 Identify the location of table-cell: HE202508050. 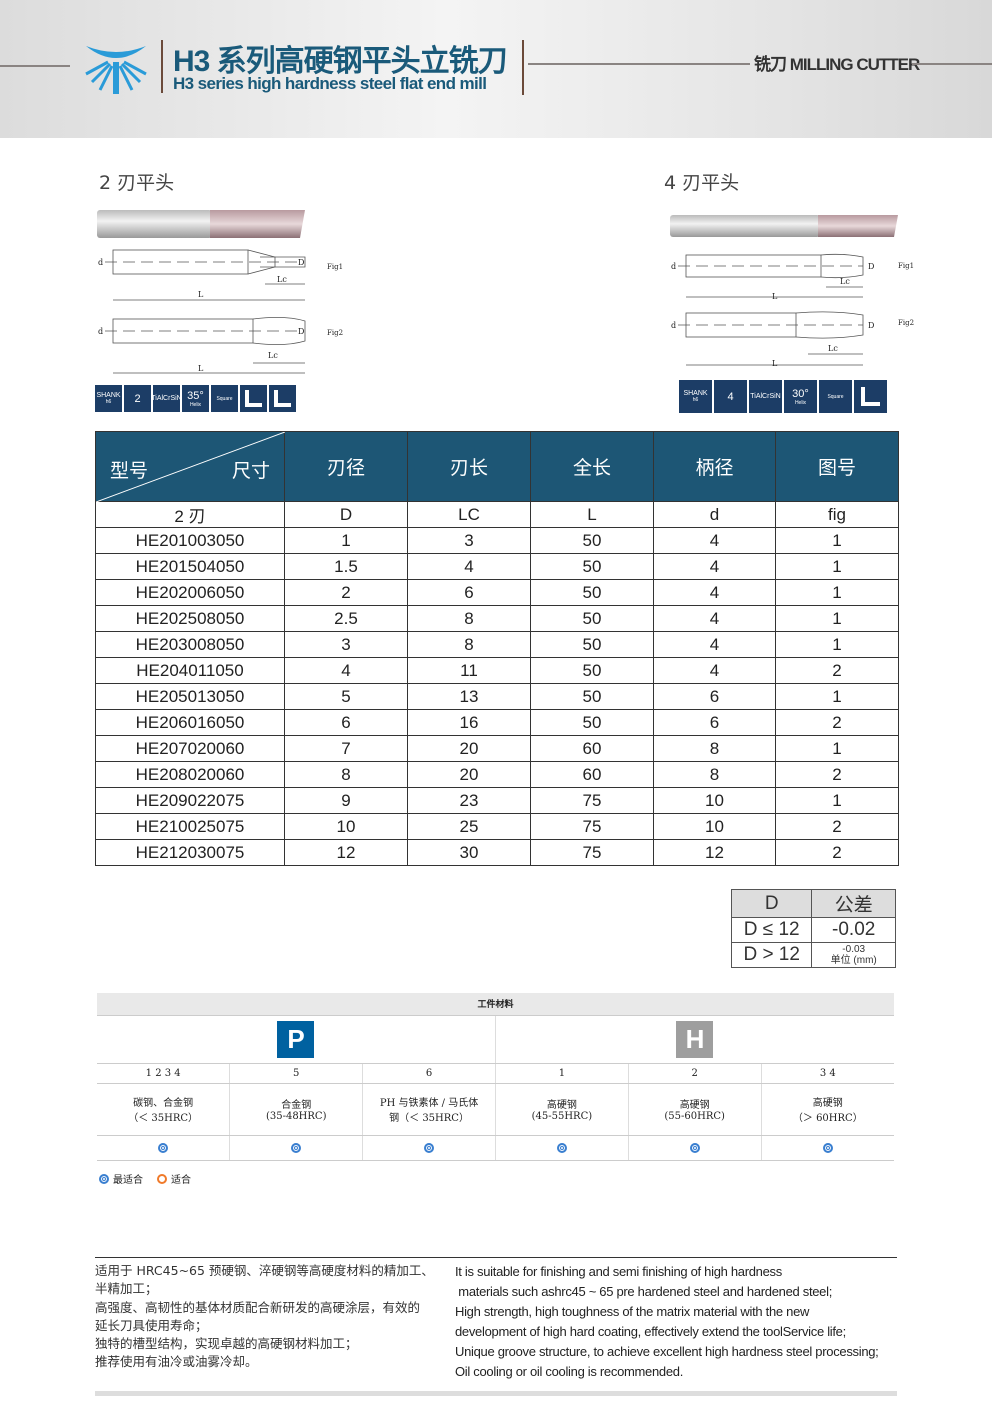
(190, 618).